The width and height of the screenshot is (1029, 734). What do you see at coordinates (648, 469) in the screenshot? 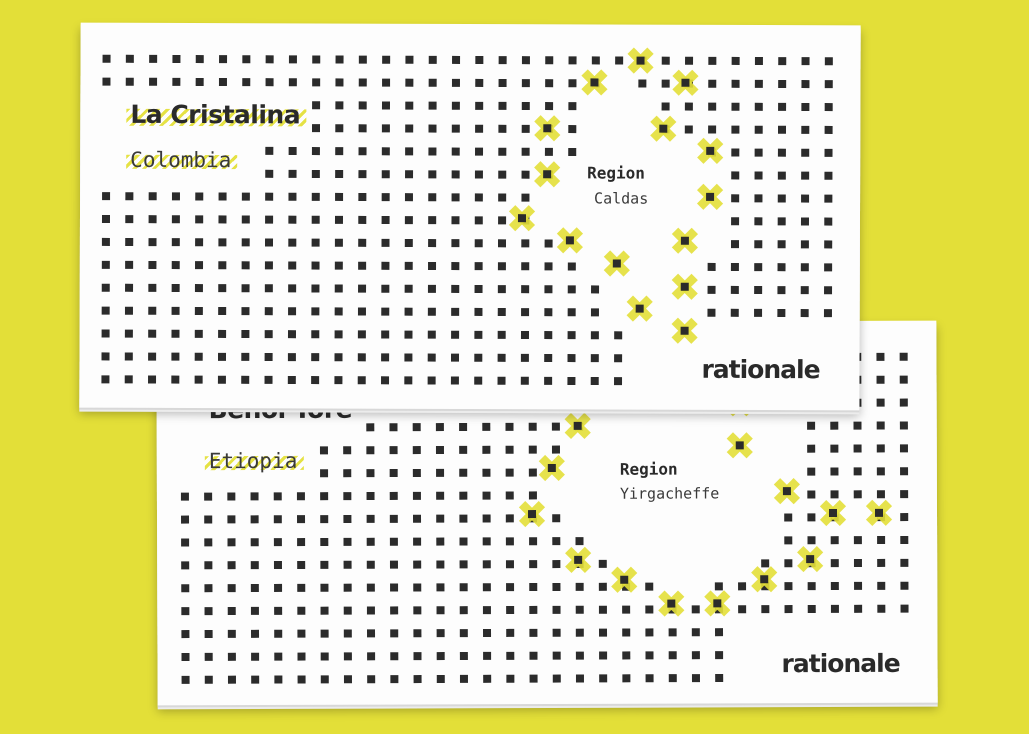
I see `region-label-etiopia: Region` at bounding box center [648, 469].